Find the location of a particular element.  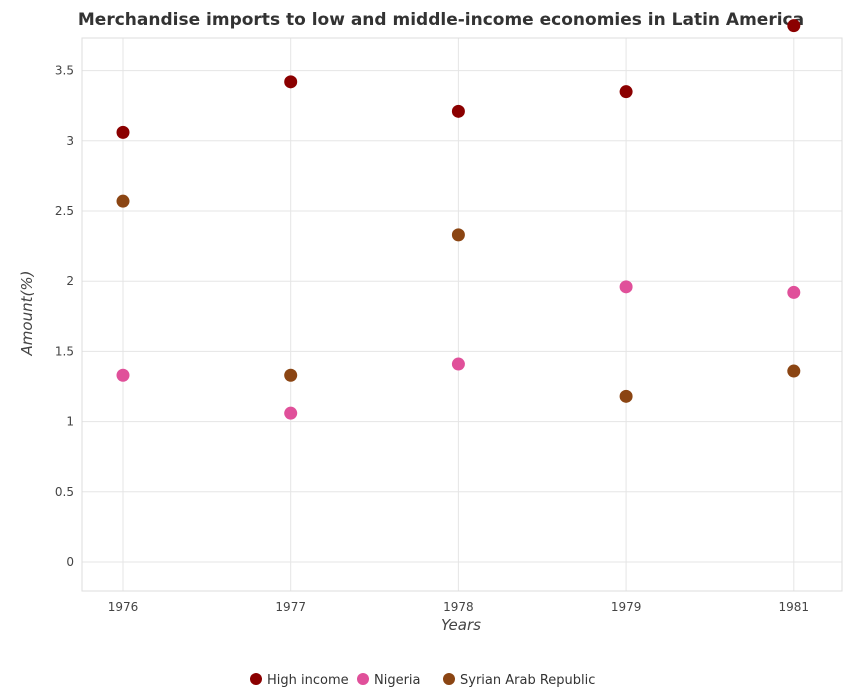

x-axis: 1976 1977 1978 1979 1981 is located at coordinates (458, 607).